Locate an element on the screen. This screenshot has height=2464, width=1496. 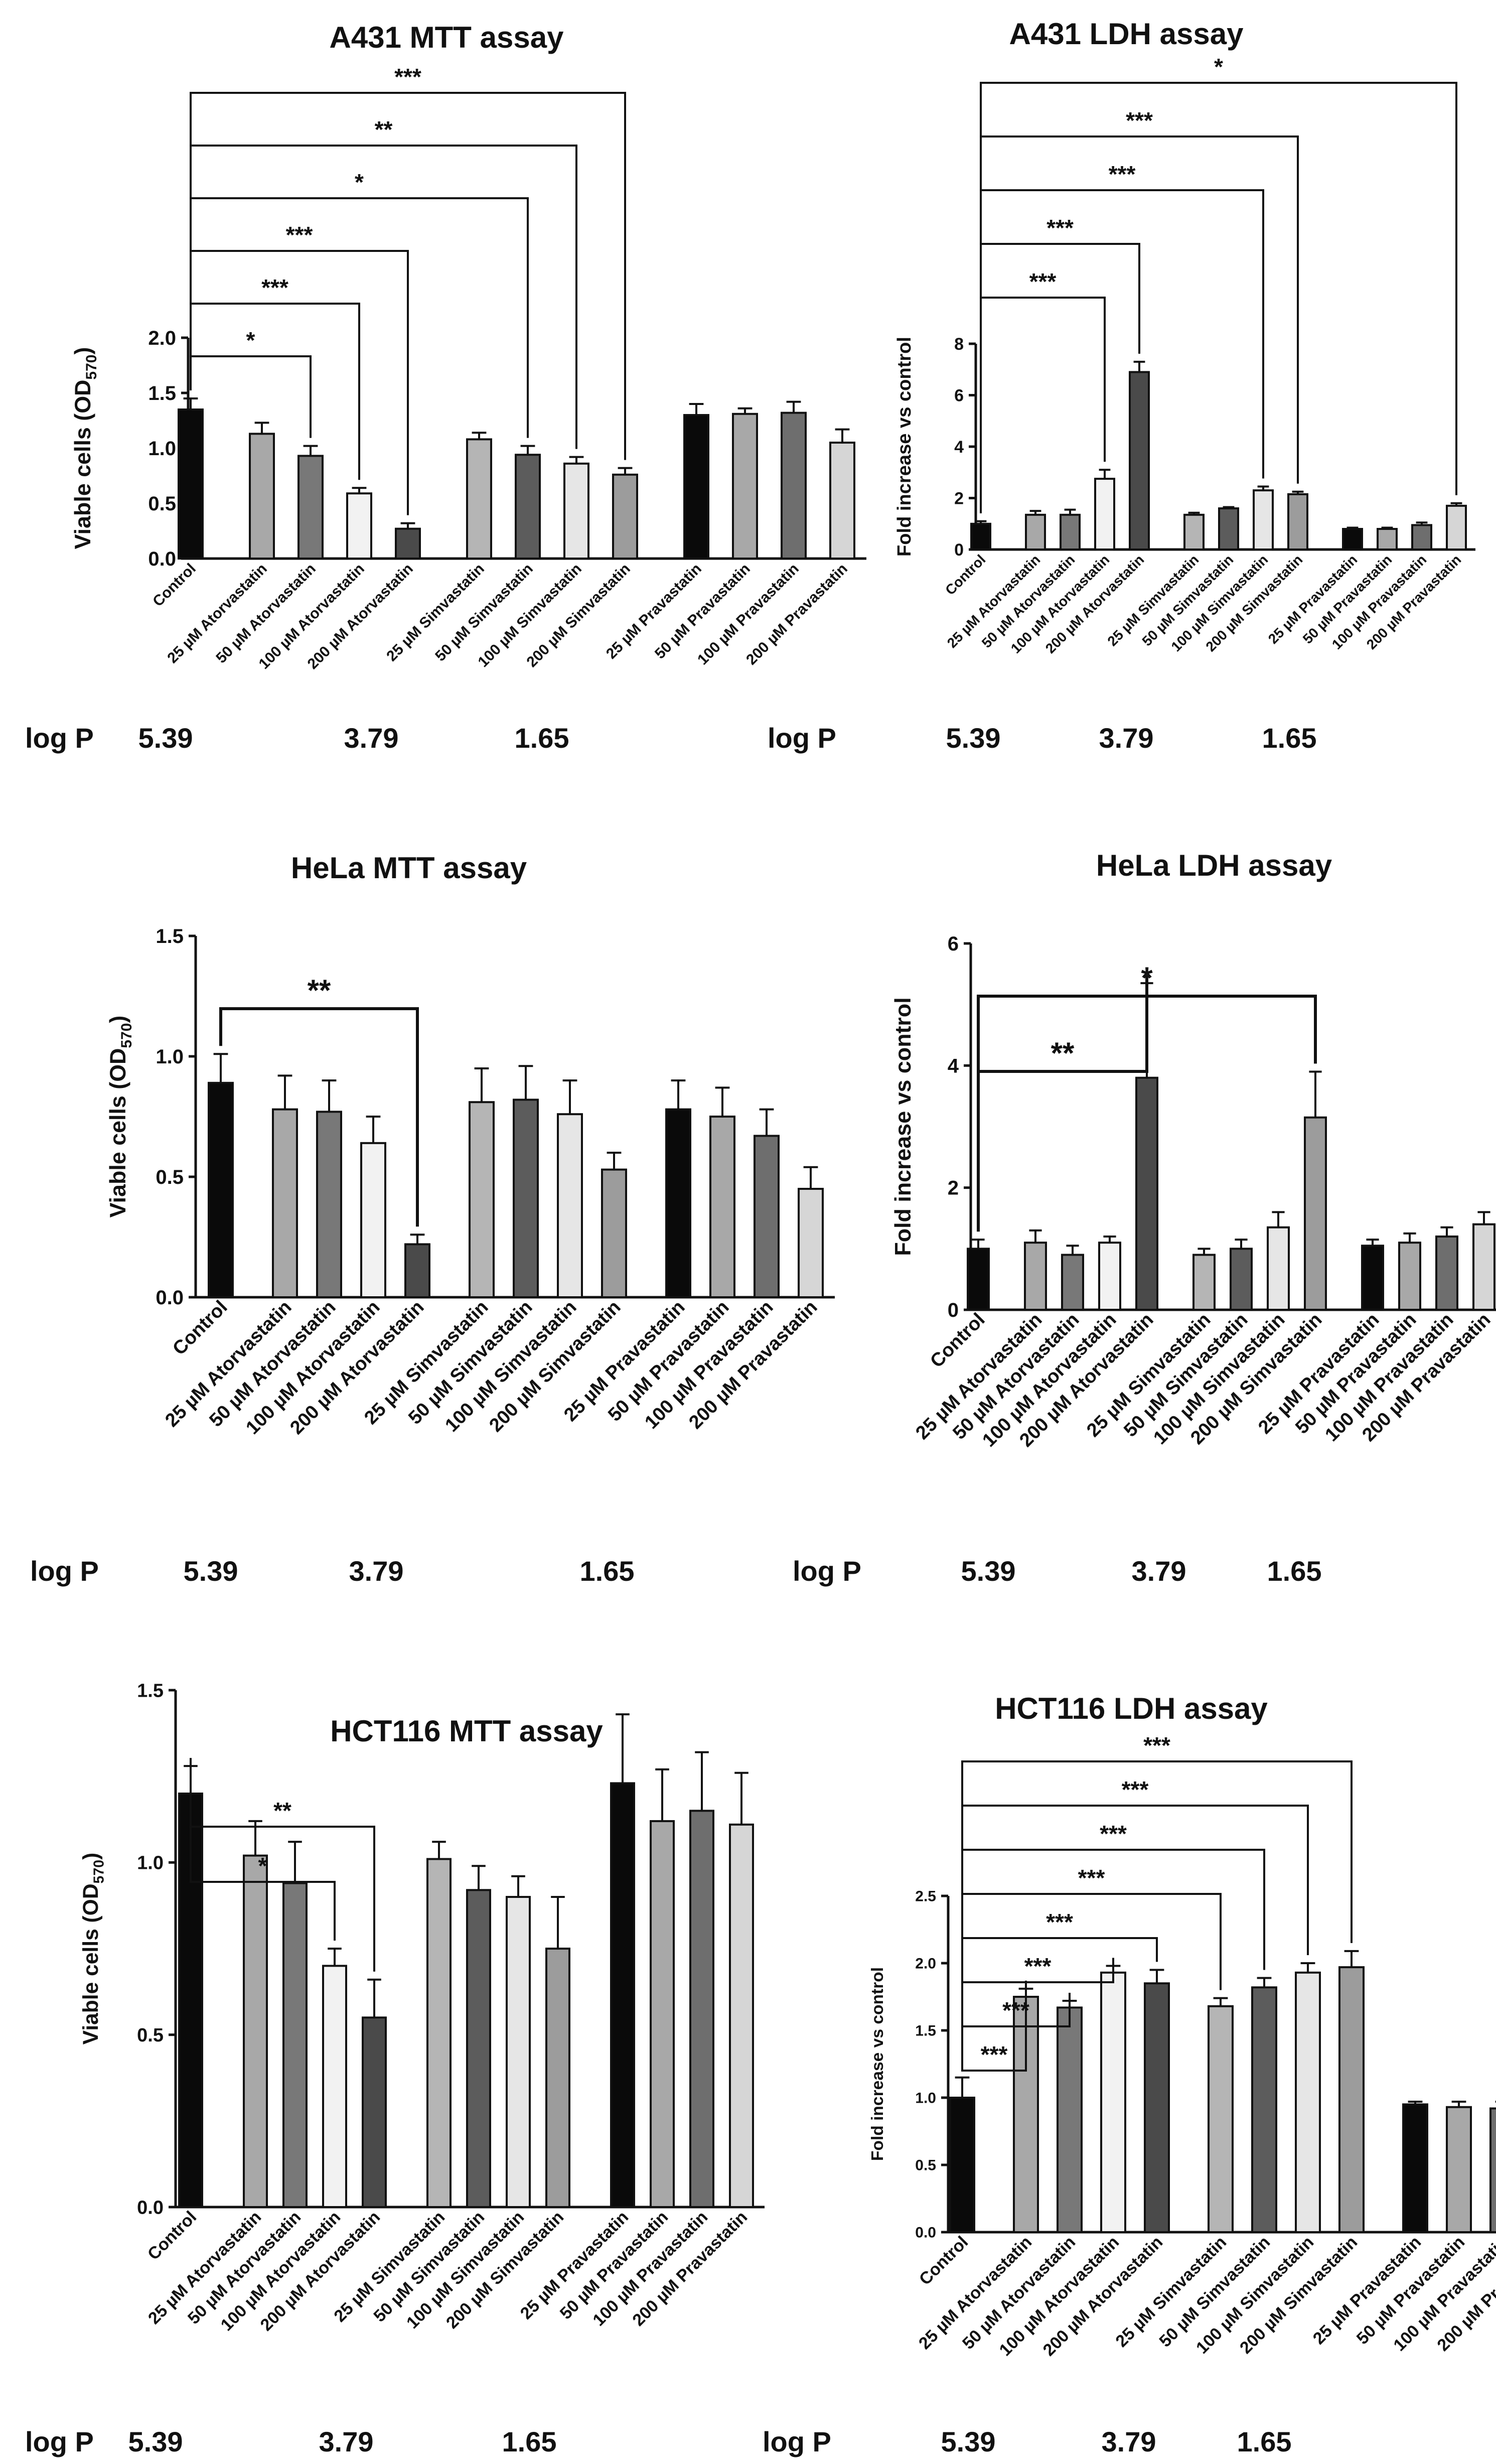
y-tick-label: 2 is located at coordinates (953, 1188).